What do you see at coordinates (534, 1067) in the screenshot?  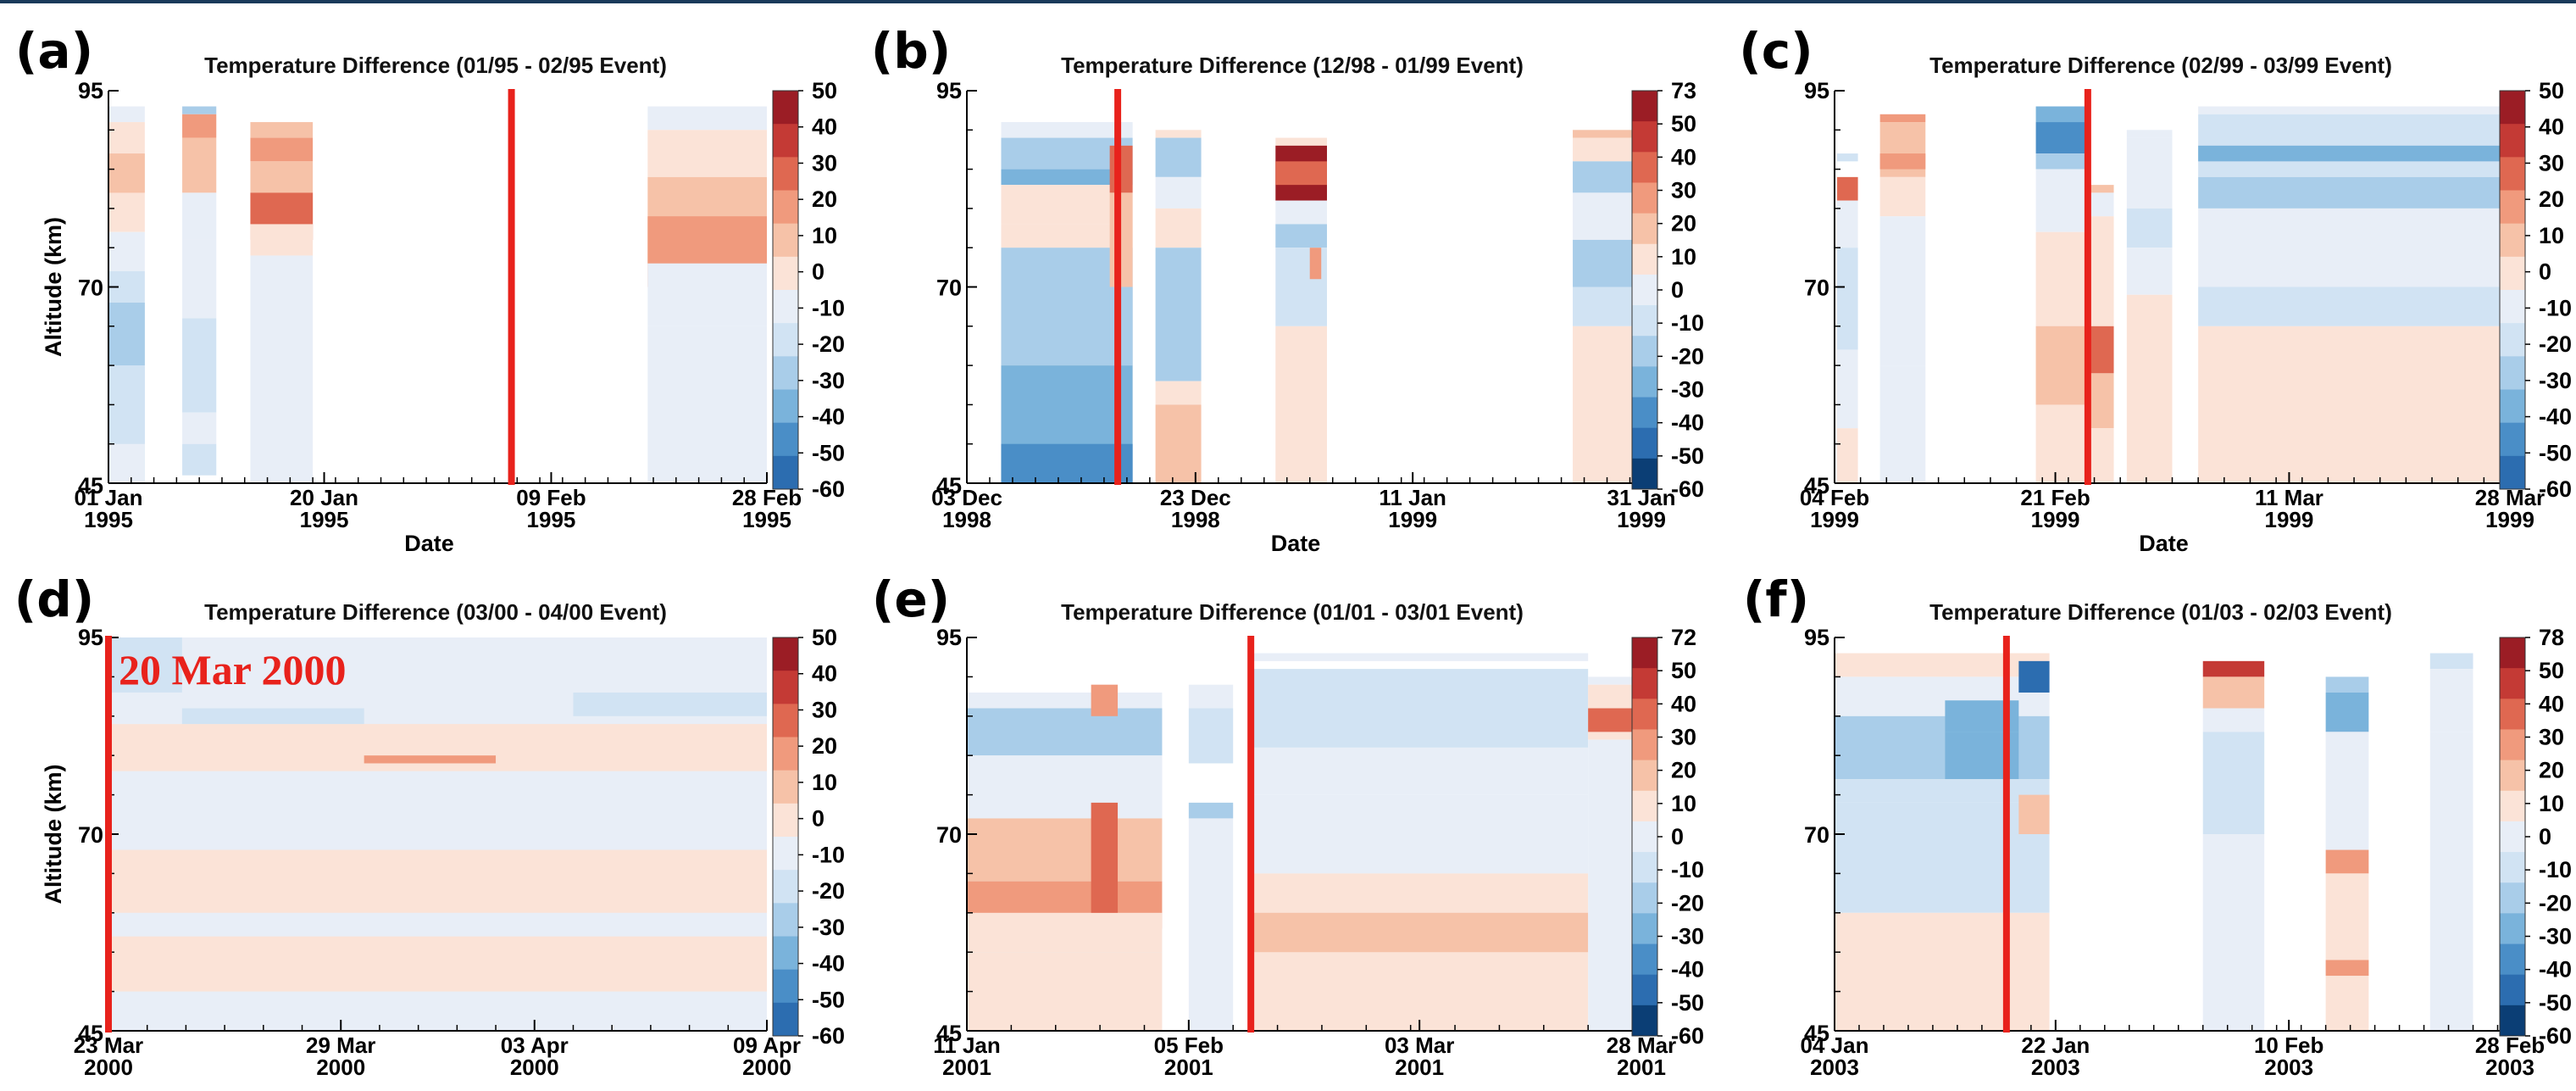 I see `x-tick-year: 2000` at bounding box center [534, 1067].